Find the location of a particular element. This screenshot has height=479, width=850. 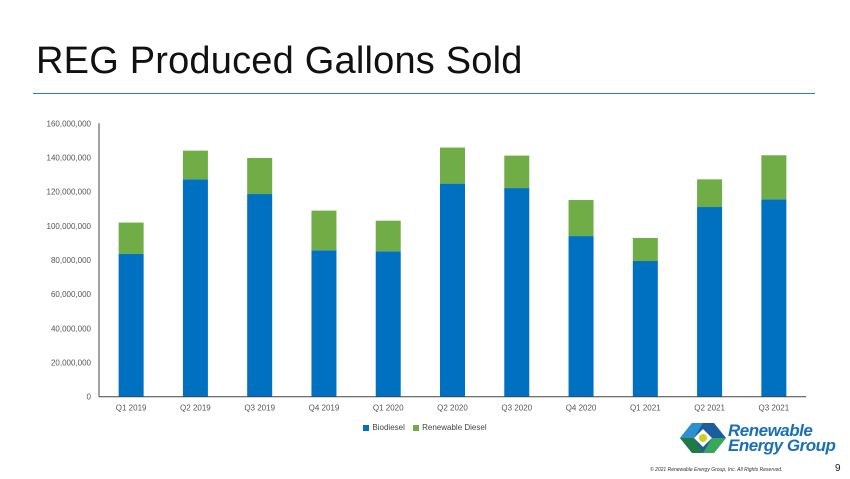

title-divider is located at coordinates (424, 93).